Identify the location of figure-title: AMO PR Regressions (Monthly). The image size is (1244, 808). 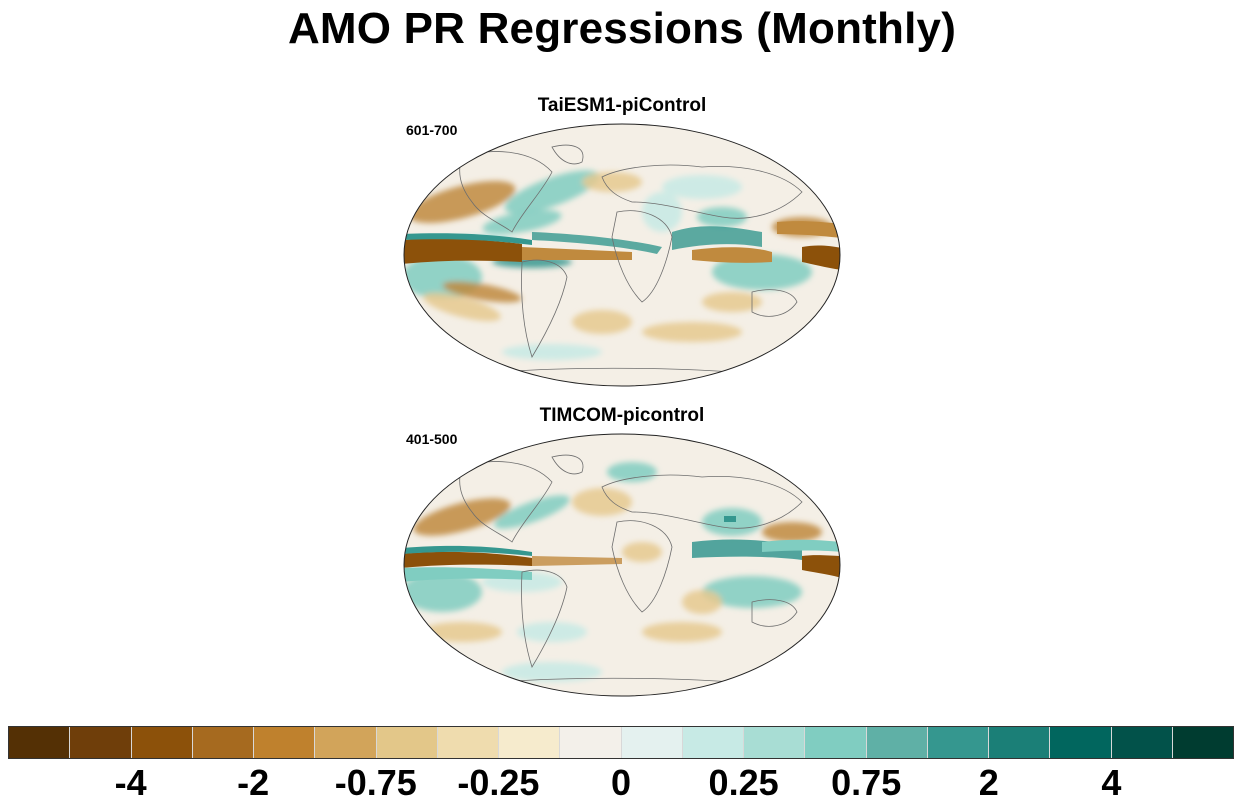
(622, 28).